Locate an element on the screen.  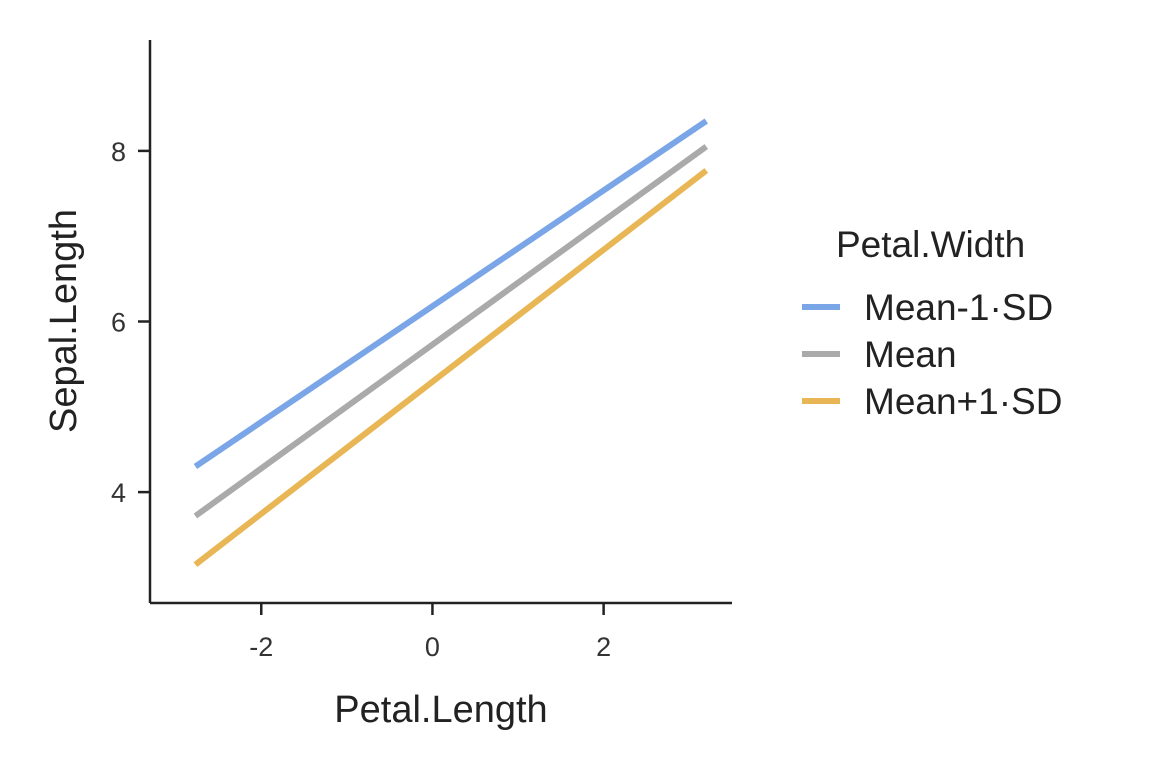
legend-label-2: Mean is located at coordinates (910, 354).